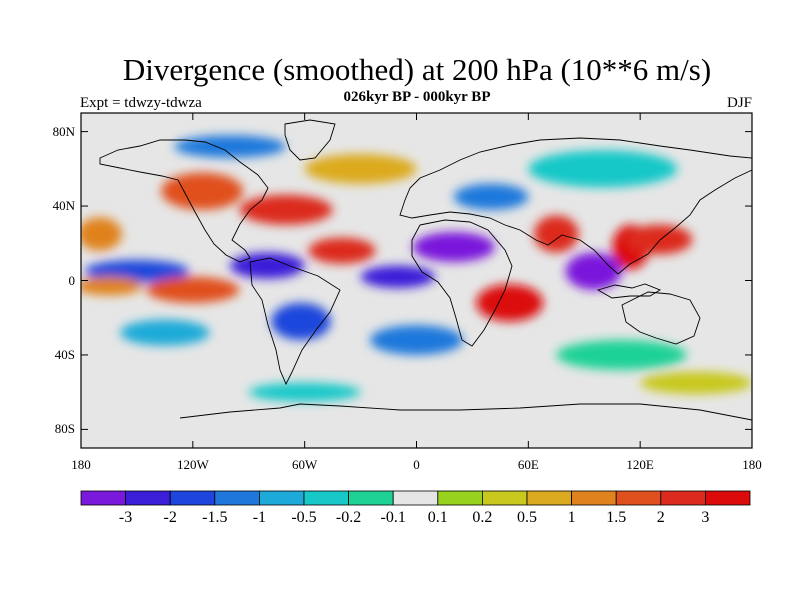 The width and height of the screenshot is (800, 600). I want to click on coastline-indonesia, so click(629, 291).